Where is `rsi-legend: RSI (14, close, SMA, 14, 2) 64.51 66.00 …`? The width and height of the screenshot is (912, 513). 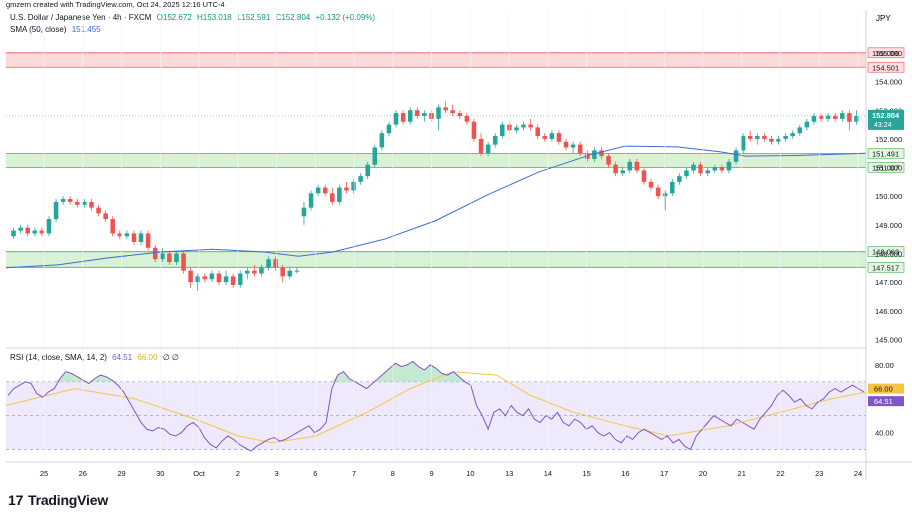 rsi-legend: RSI (14, close, SMA, 14, 2) 64.51 66.00 … is located at coordinates (94, 357).